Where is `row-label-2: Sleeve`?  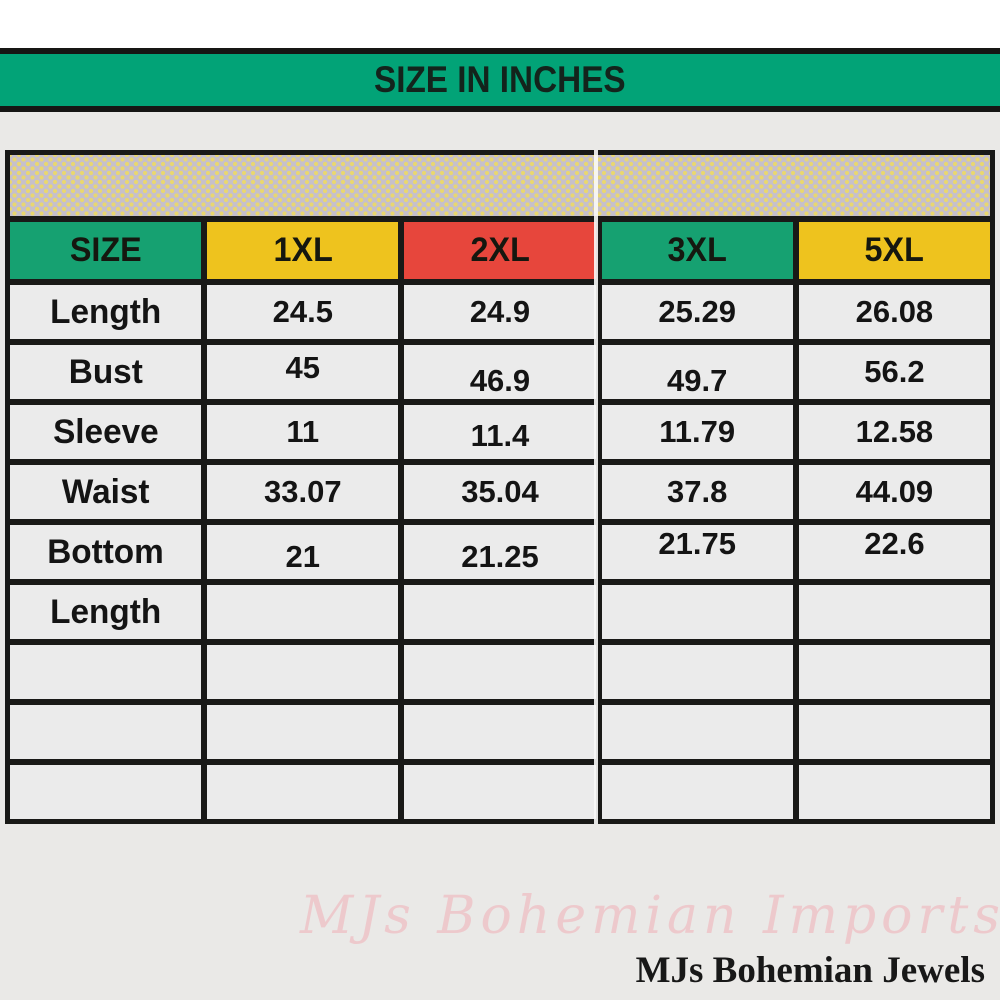 row-label-2: Sleeve is located at coordinates (106, 432).